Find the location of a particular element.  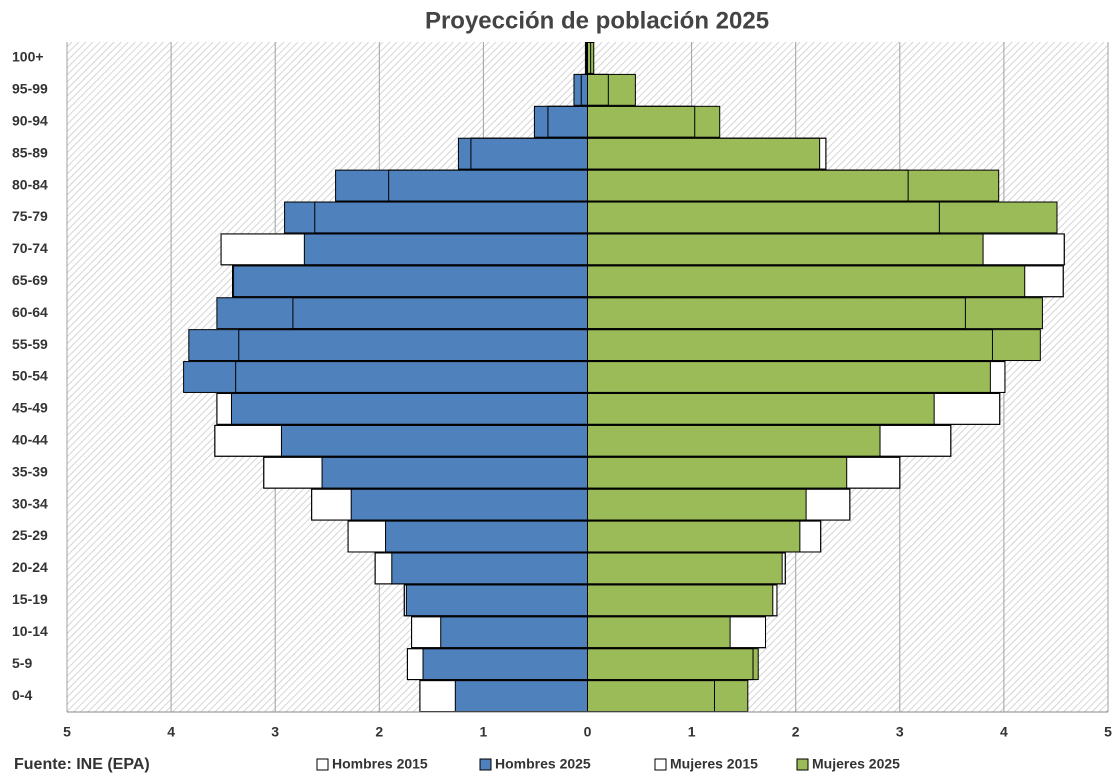

y-tick-label: 0-4 is located at coordinates (22, 695).